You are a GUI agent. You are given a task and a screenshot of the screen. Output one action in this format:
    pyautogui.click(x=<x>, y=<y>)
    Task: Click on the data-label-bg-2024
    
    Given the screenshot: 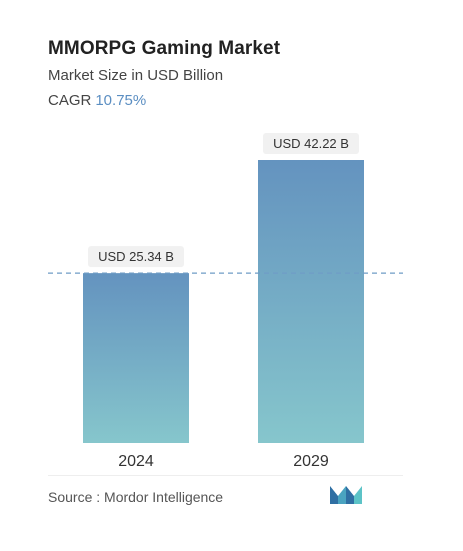 What is the action you would take?
    pyautogui.click(x=136, y=257)
    